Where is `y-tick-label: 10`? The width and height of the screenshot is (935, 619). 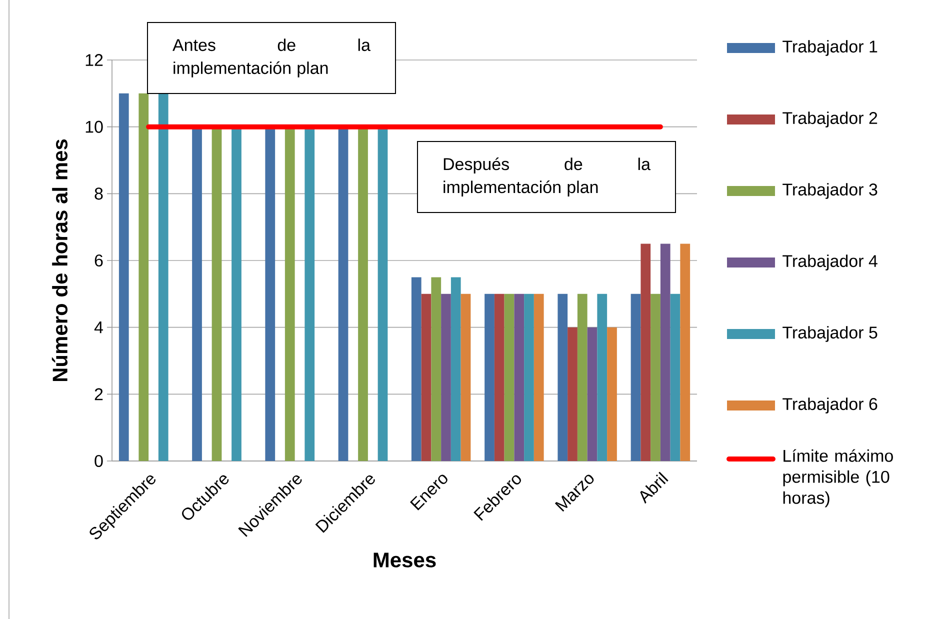
y-tick-label: 10 is located at coordinates (94, 126).